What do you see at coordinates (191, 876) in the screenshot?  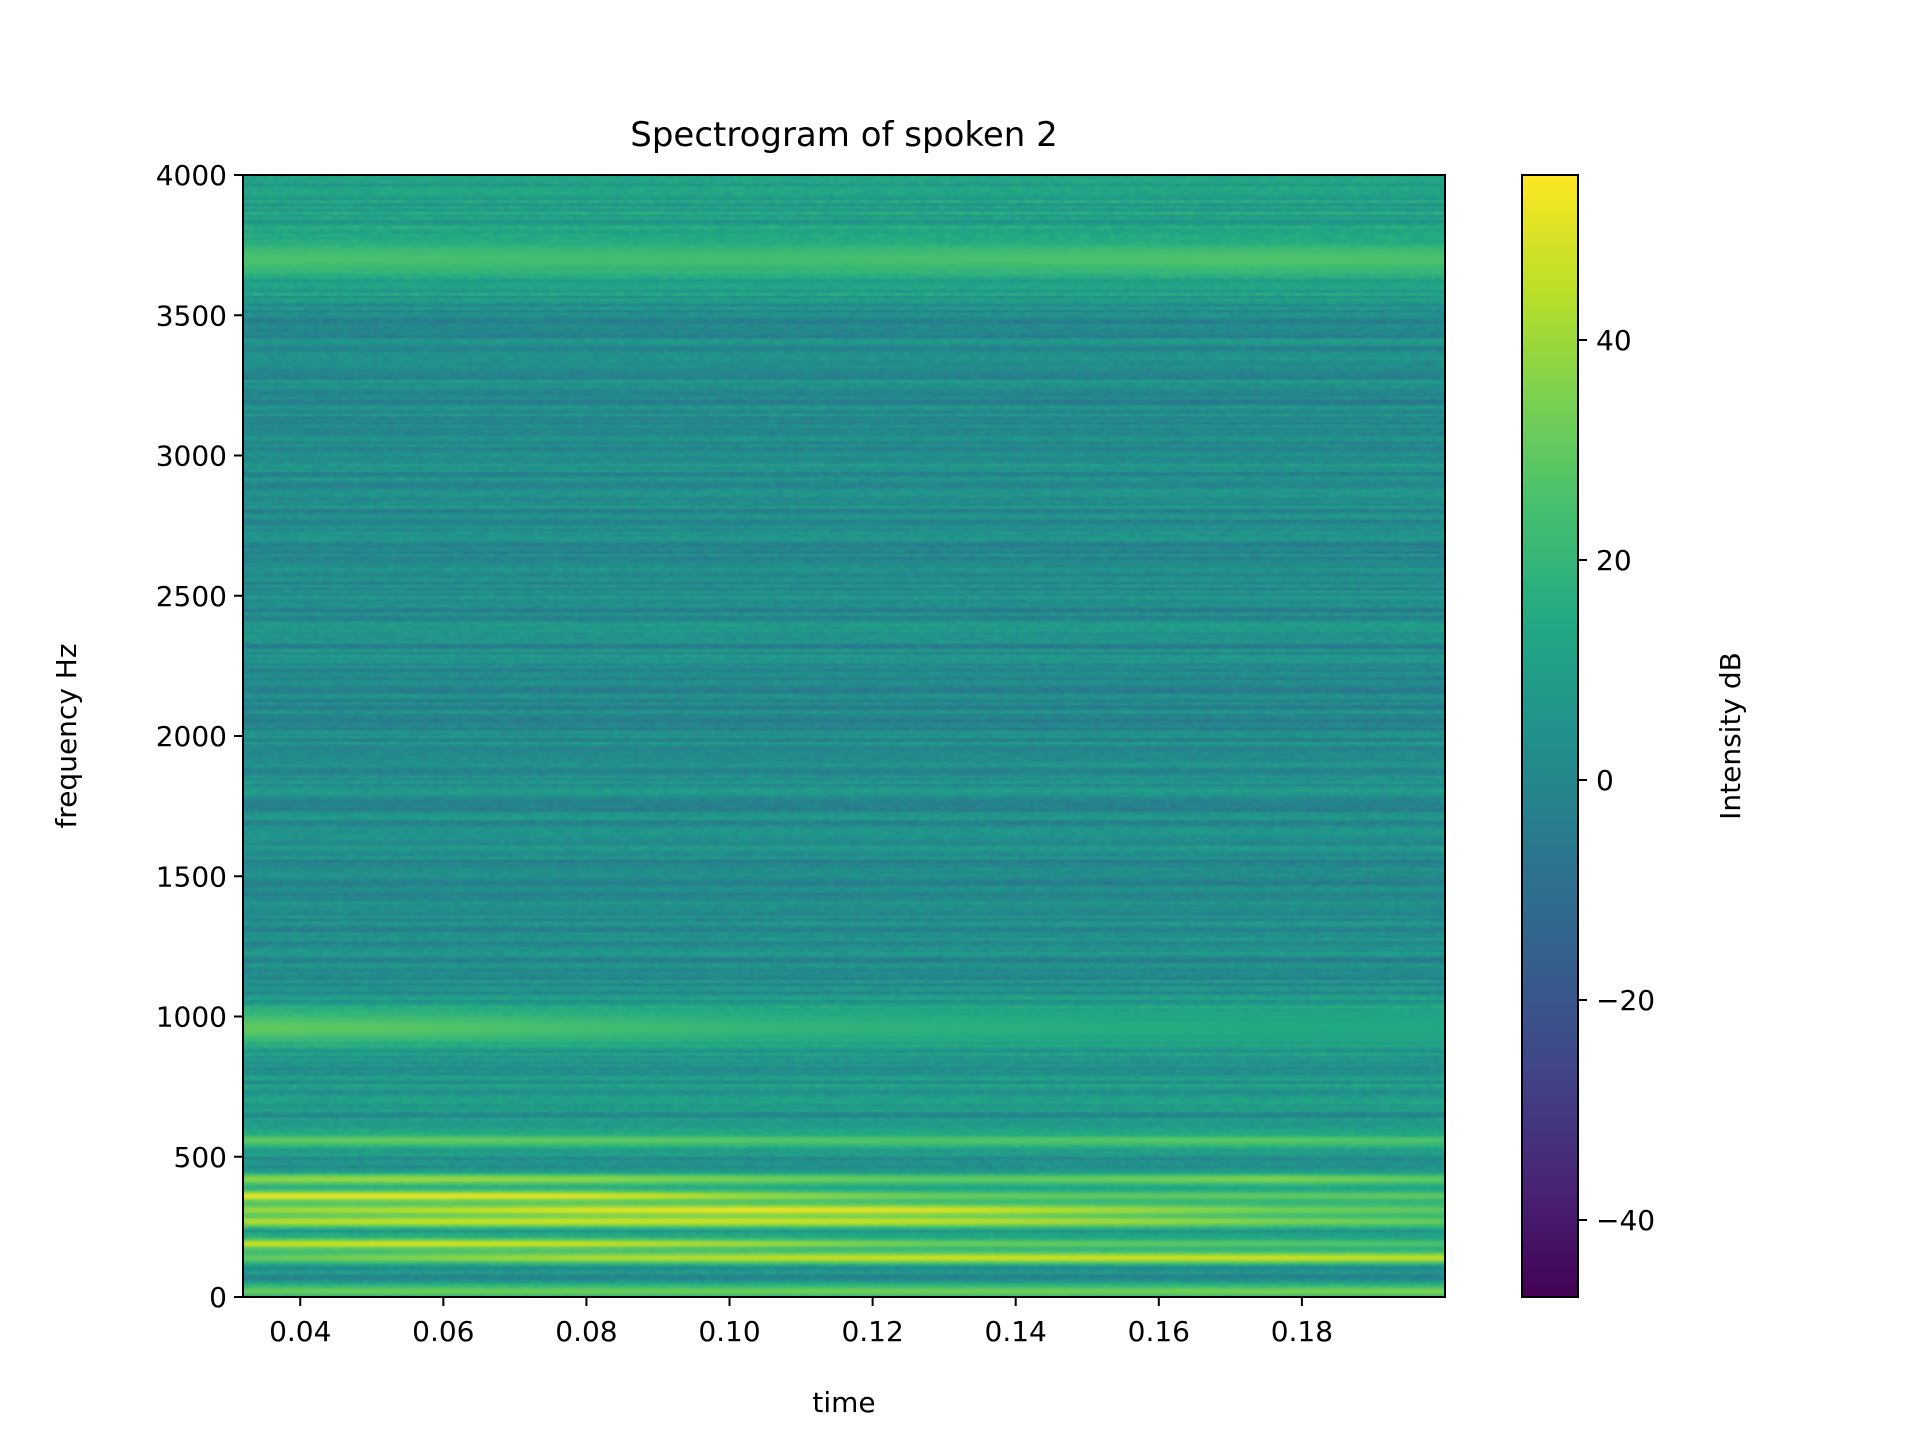 I see `y-tick-label: 1500` at bounding box center [191, 876].